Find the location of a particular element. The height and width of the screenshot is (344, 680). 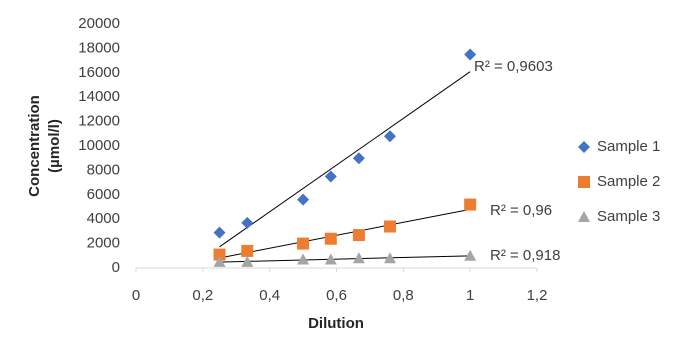

annotation: R² = 0,96 is located at coordinates (521, 210).